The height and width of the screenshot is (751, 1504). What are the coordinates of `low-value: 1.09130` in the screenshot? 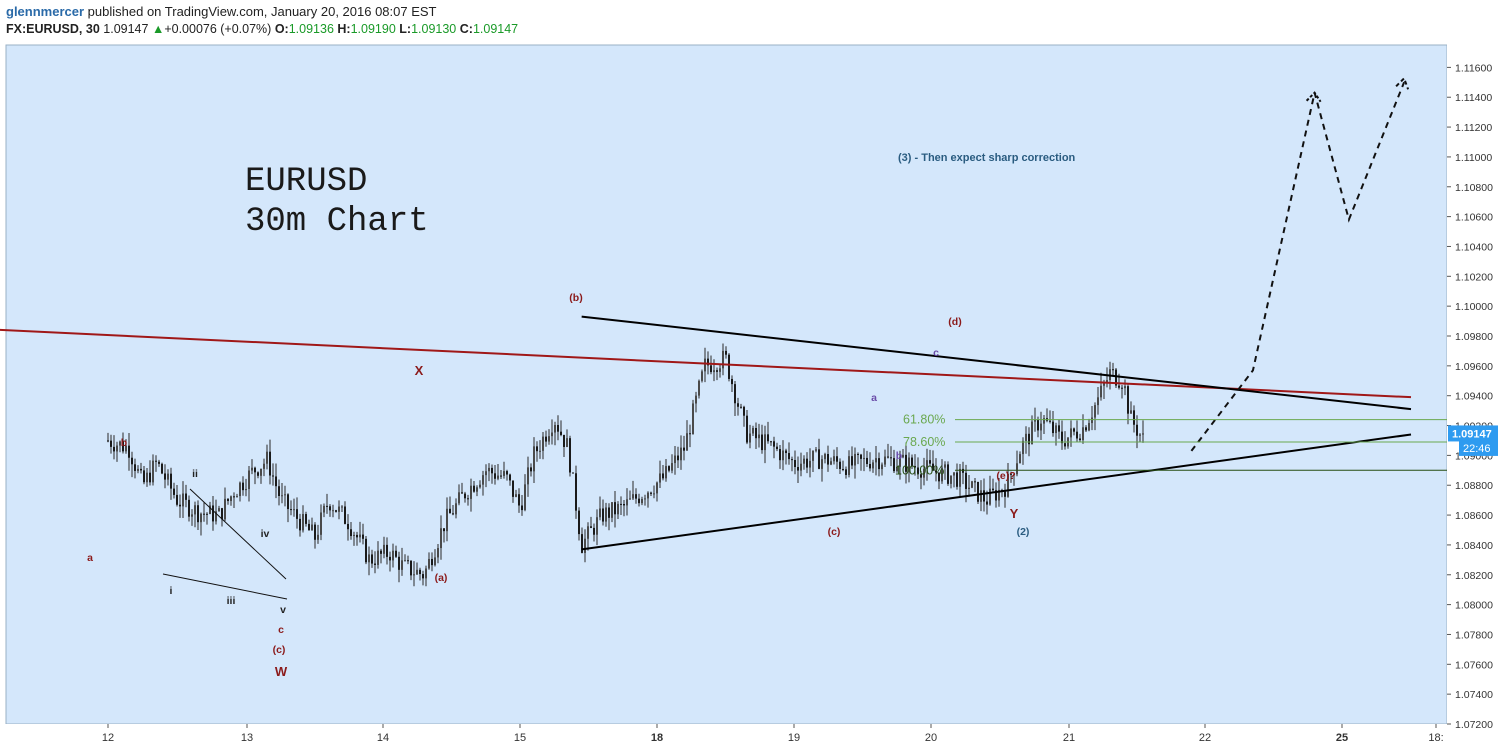 It's located at (434, 29).